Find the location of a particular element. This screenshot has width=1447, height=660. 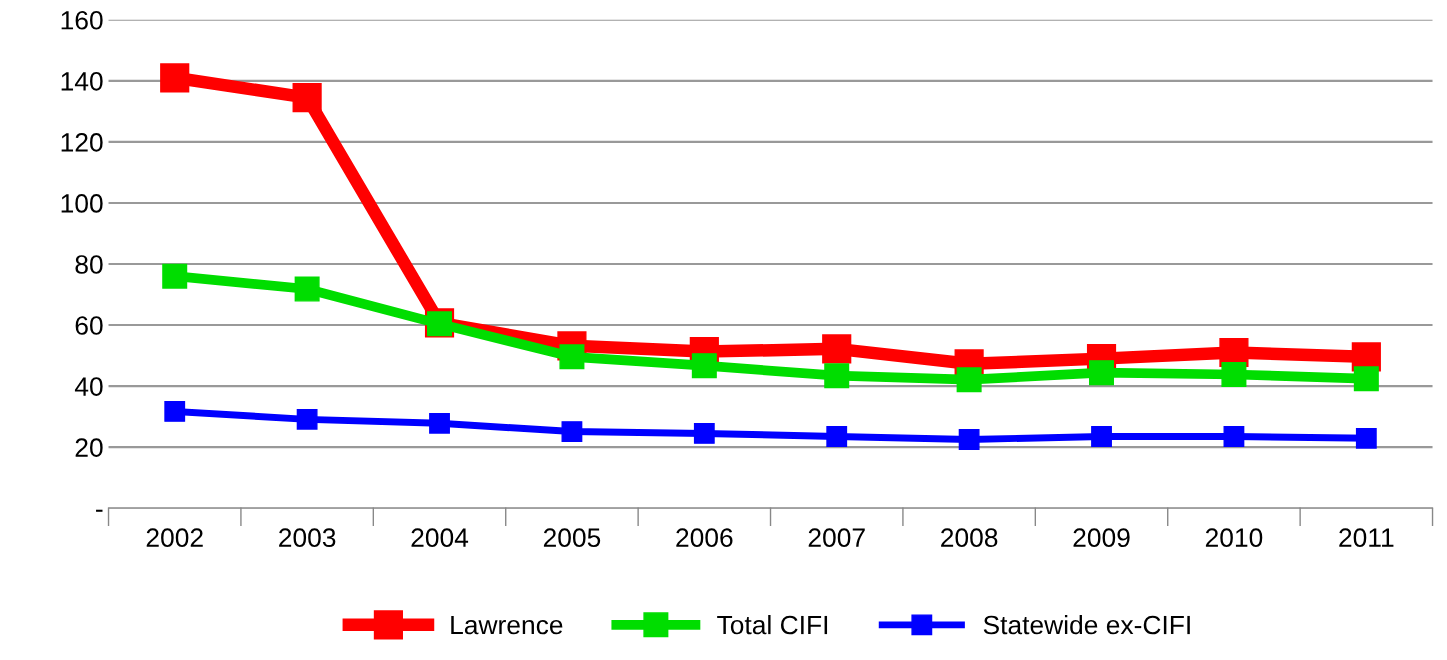

x-tick-label: 2008 is located at coordinates (969, 538).